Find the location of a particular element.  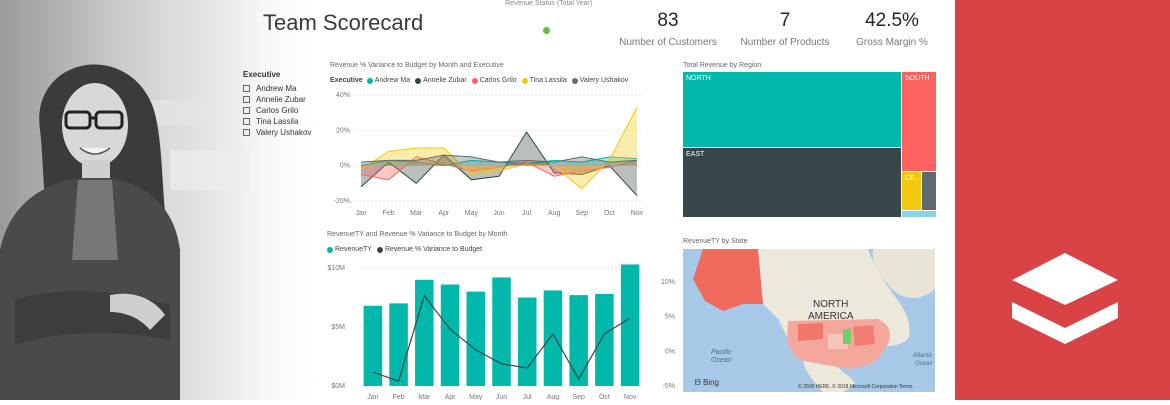

treemap-tile-south: SOUTH is located at coordinates (919, 121).